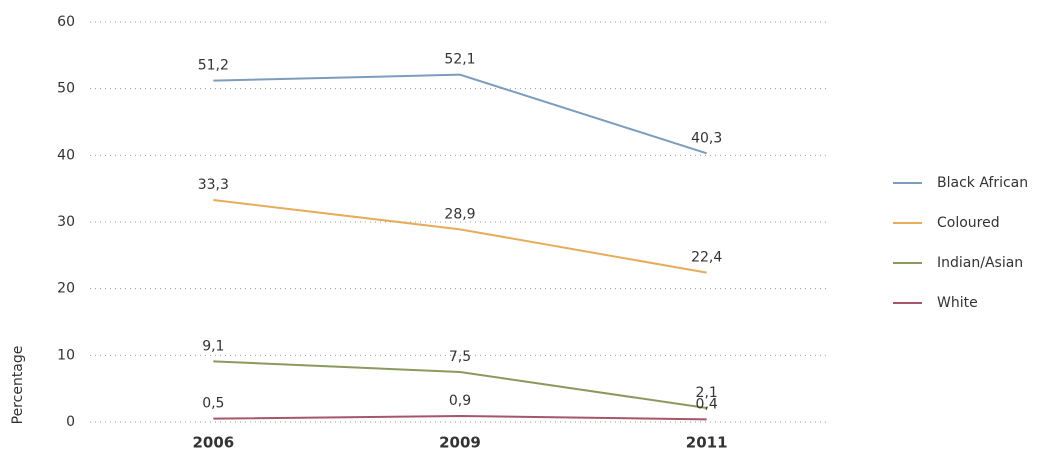  I want to click on legend-label: White, so click(957, 303).